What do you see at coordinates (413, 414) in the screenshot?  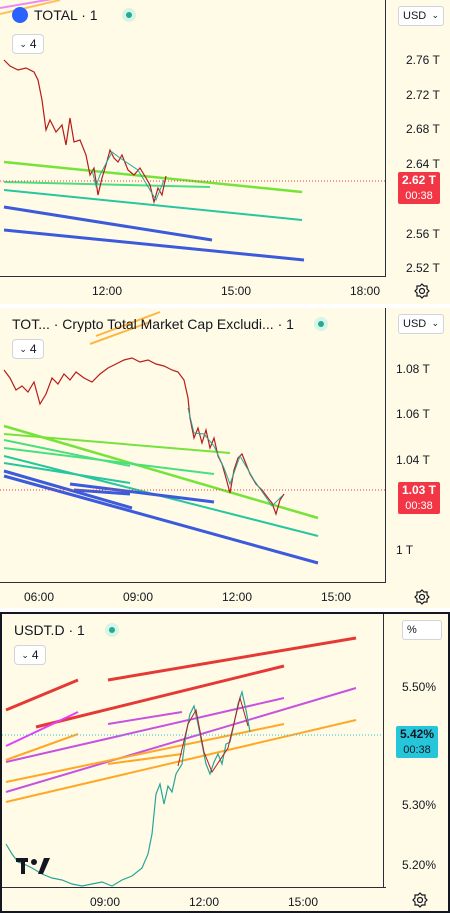 I see `price-tick: 1.06 T` at bounding box center [413, 414].